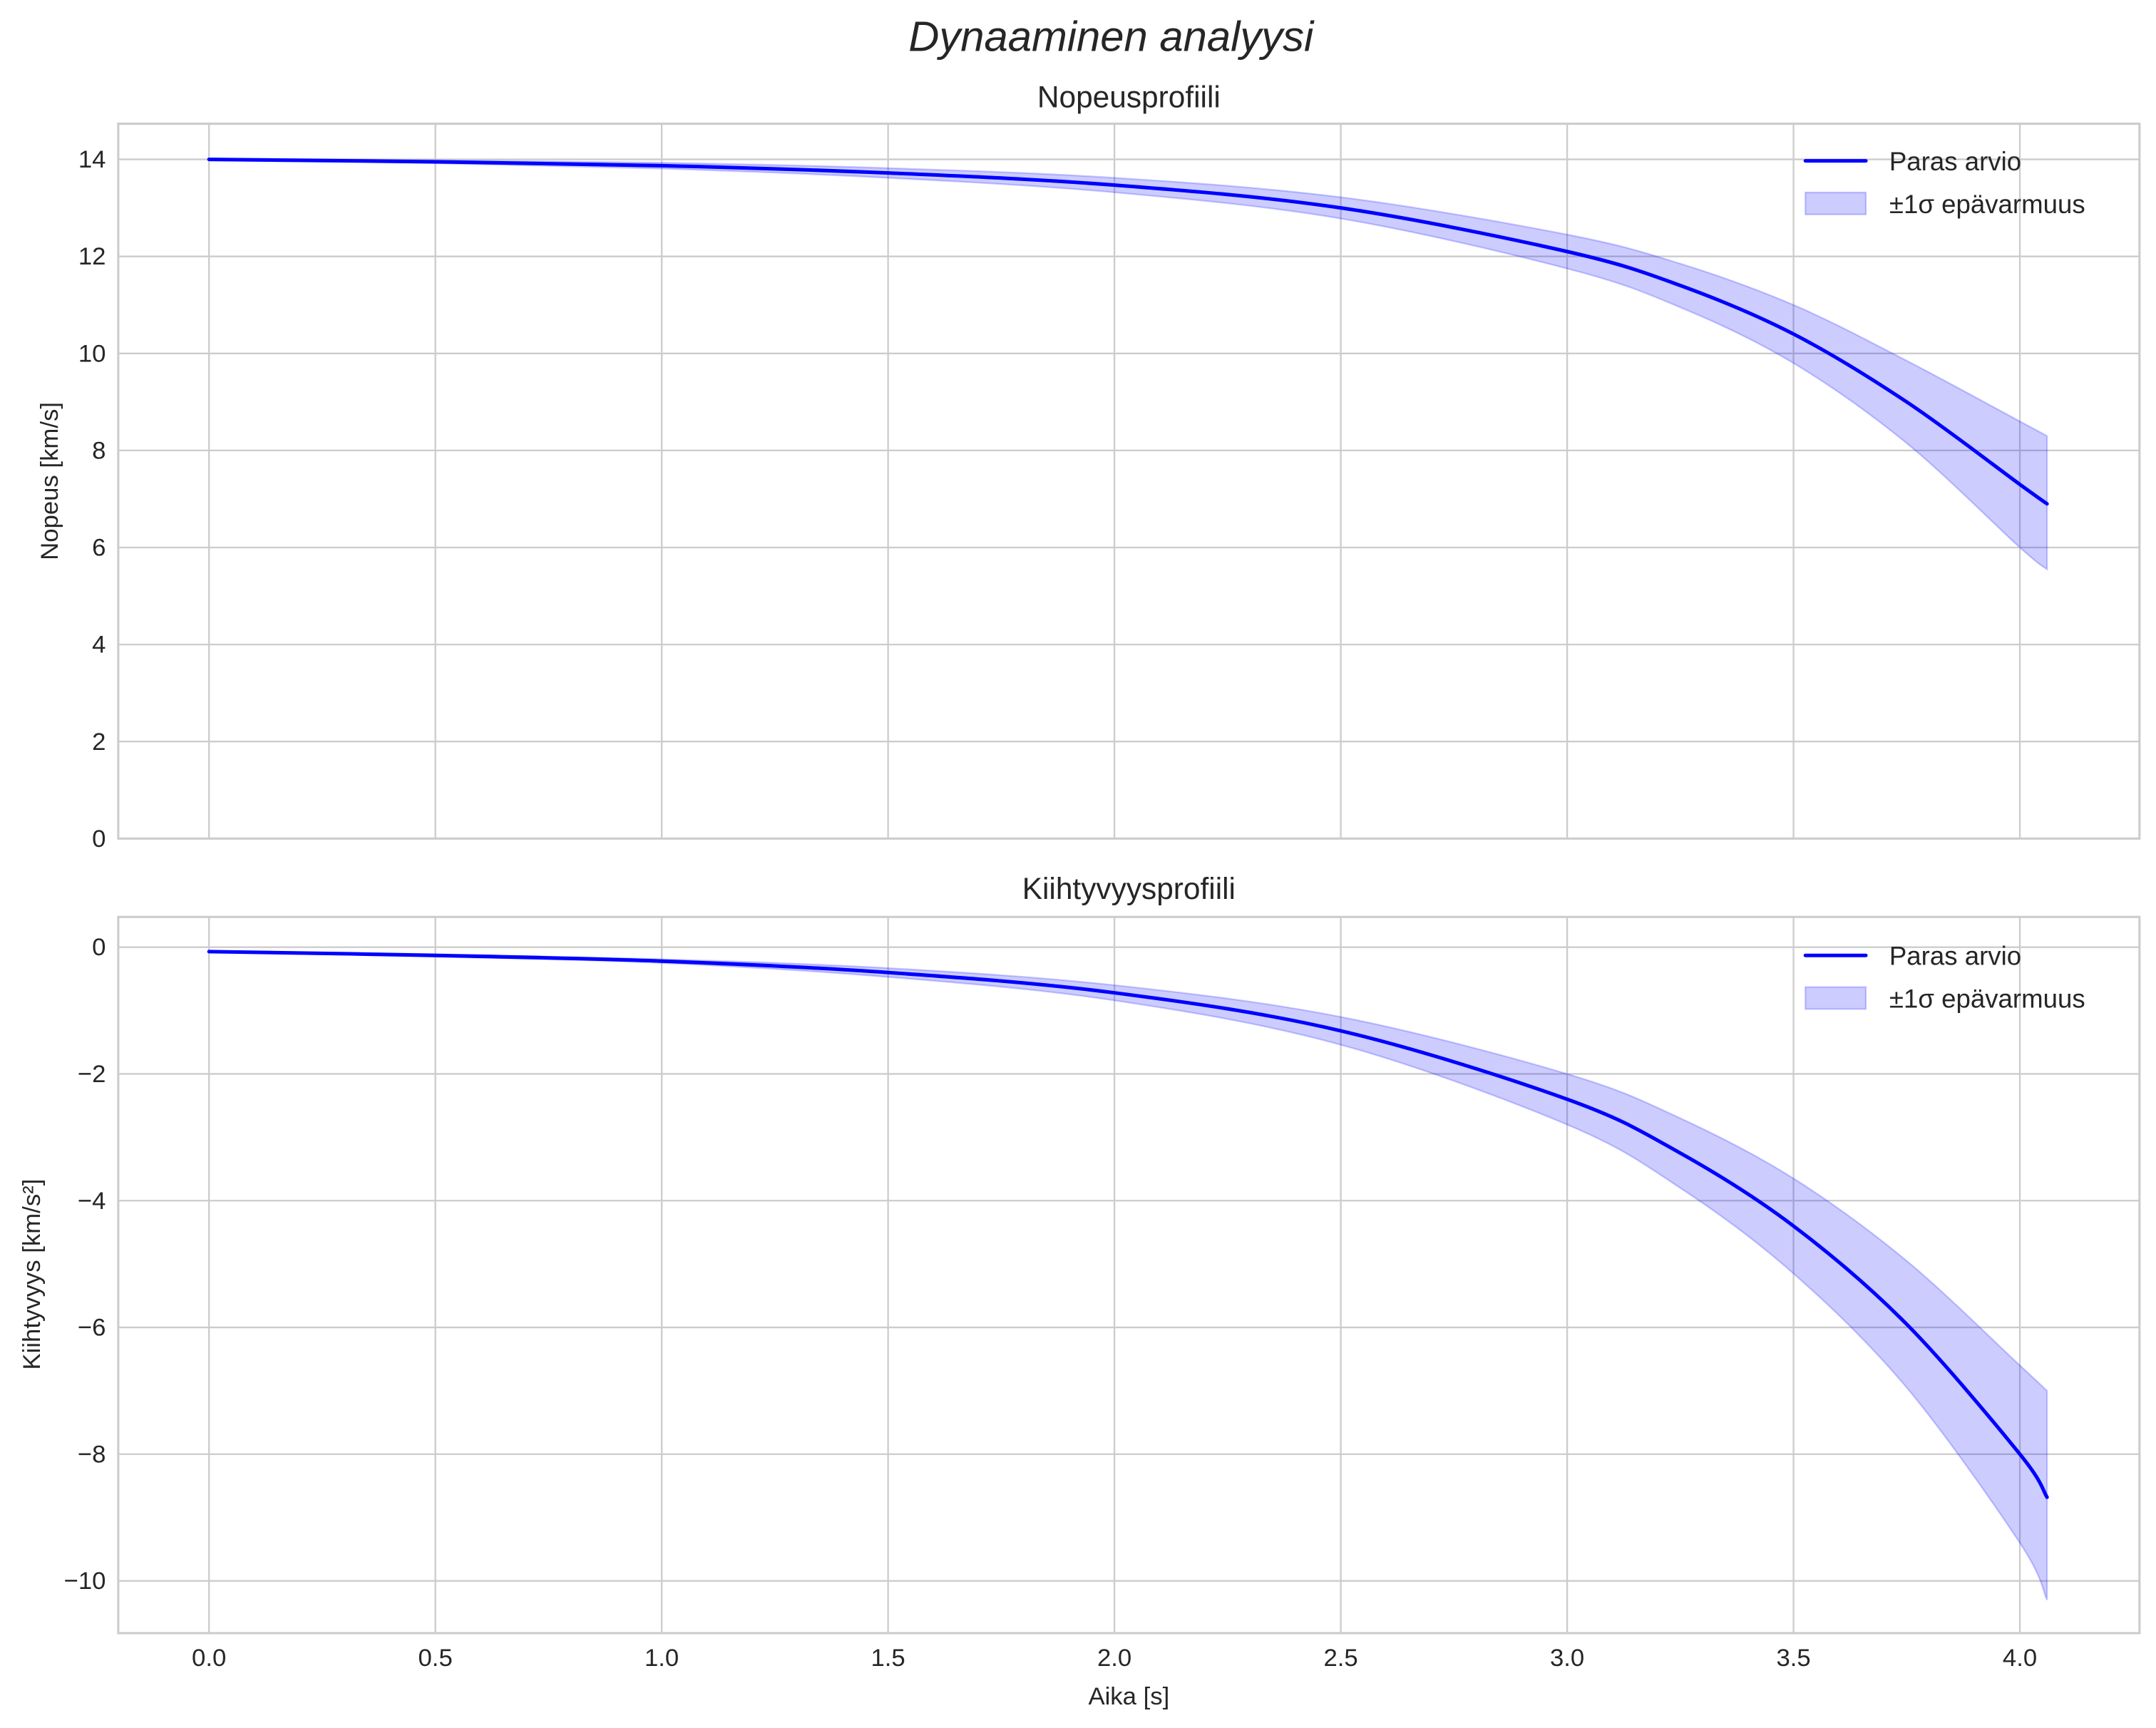 The image size is (2156, 1728). Describe the element at coordinates (92, 1454) in the screenshot. I see `y-tick-label: −8` at that location.